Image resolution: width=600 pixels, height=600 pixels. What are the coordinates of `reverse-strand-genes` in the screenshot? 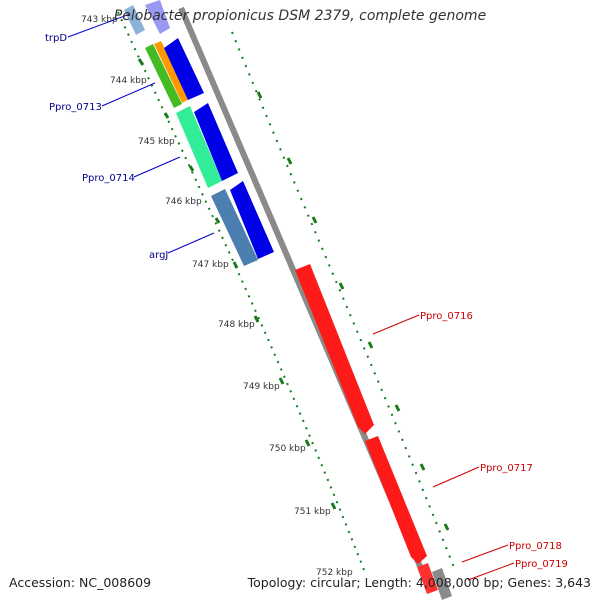 It's located at (209, 129).